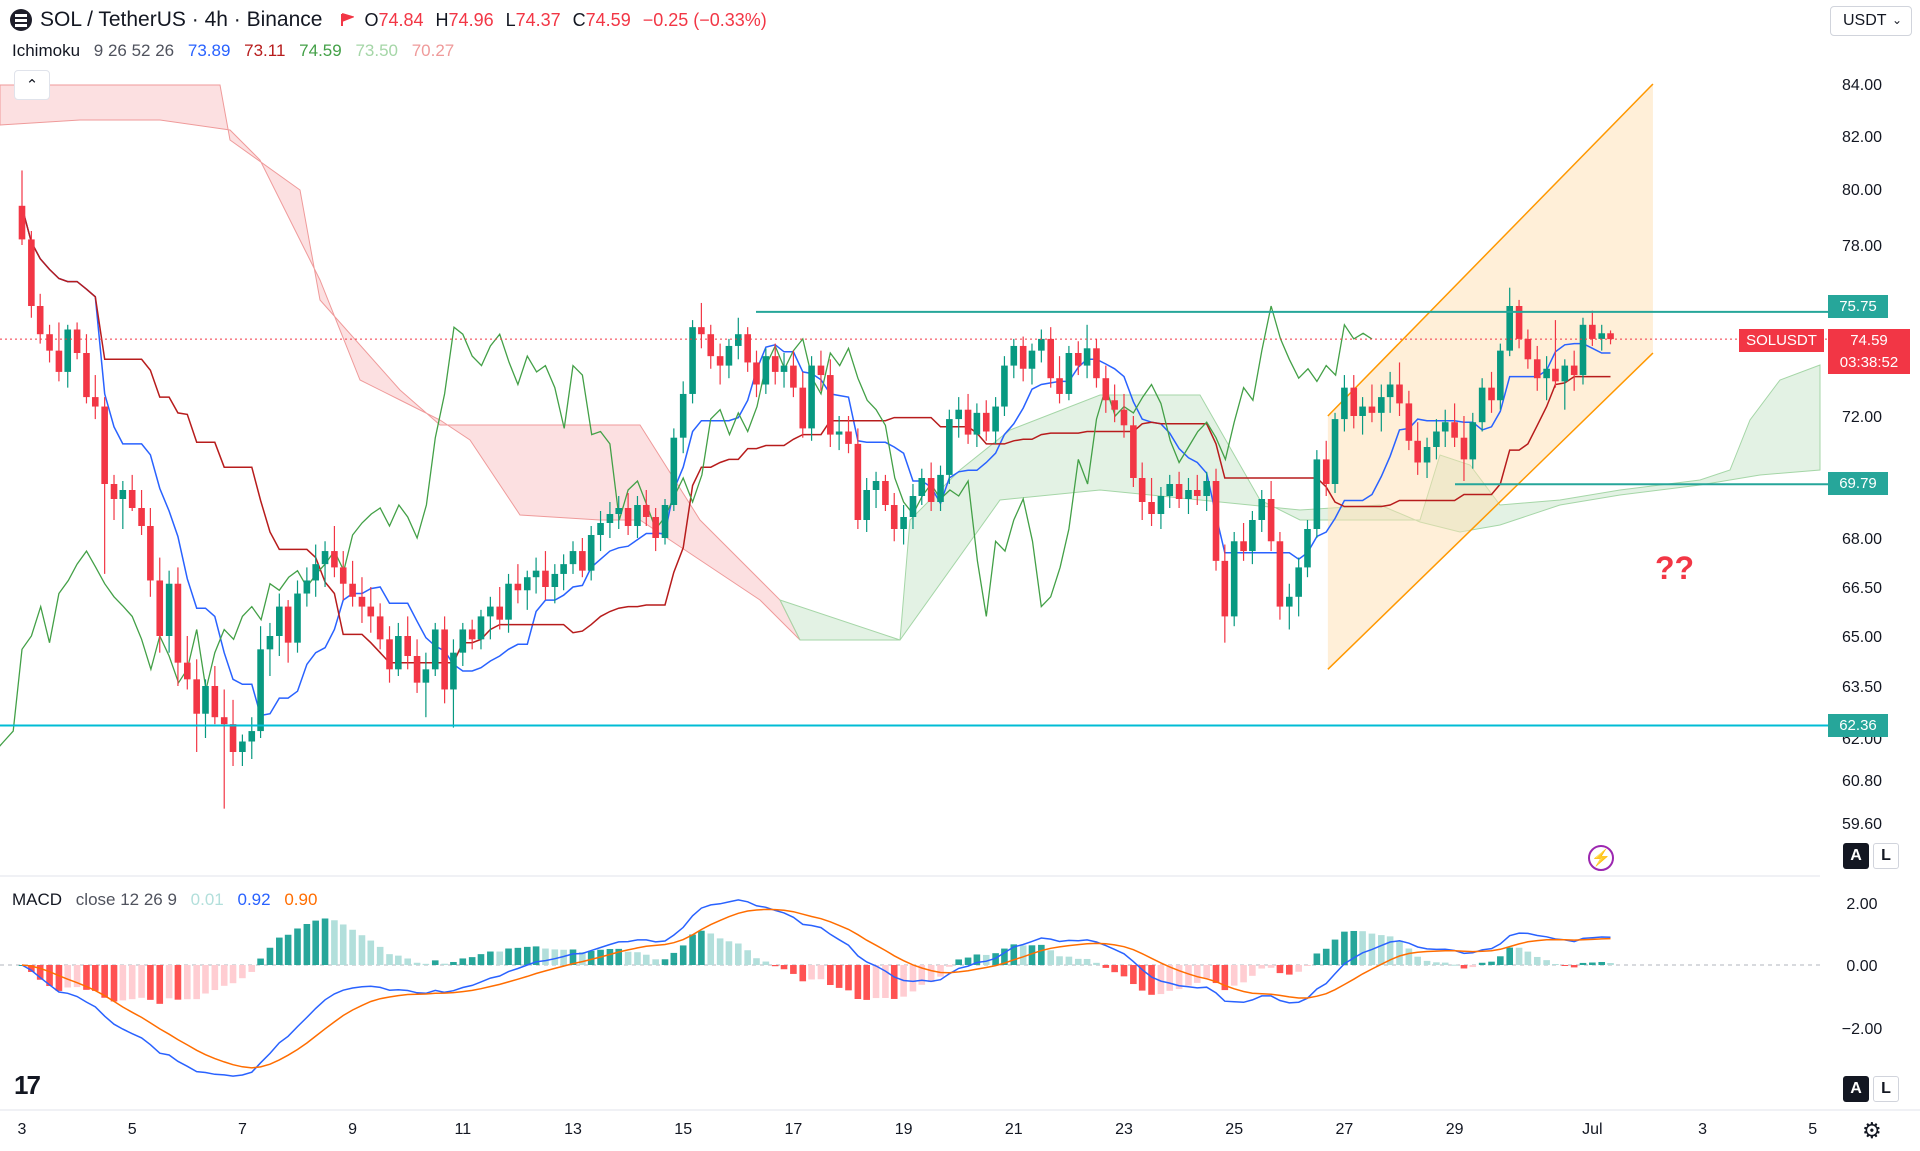  What do you see at coordinates (32, 85) in the screenshot?
I see `collapse-legend-button: ⌃` at bounding box center [32, 85].